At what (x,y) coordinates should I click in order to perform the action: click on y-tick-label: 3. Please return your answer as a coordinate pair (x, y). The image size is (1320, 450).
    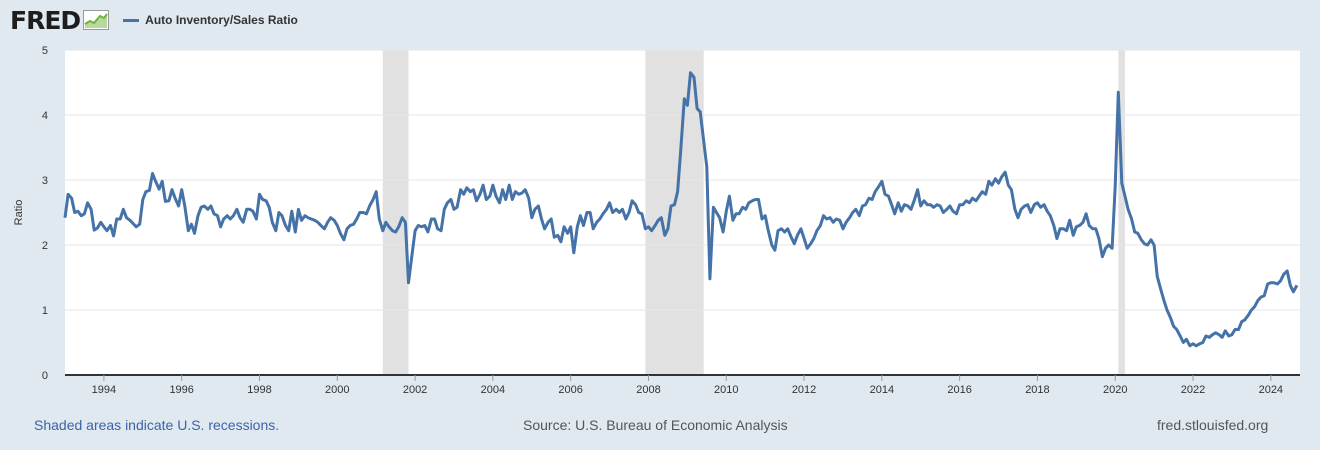
    Looking at the image, I should click on (45, 181).